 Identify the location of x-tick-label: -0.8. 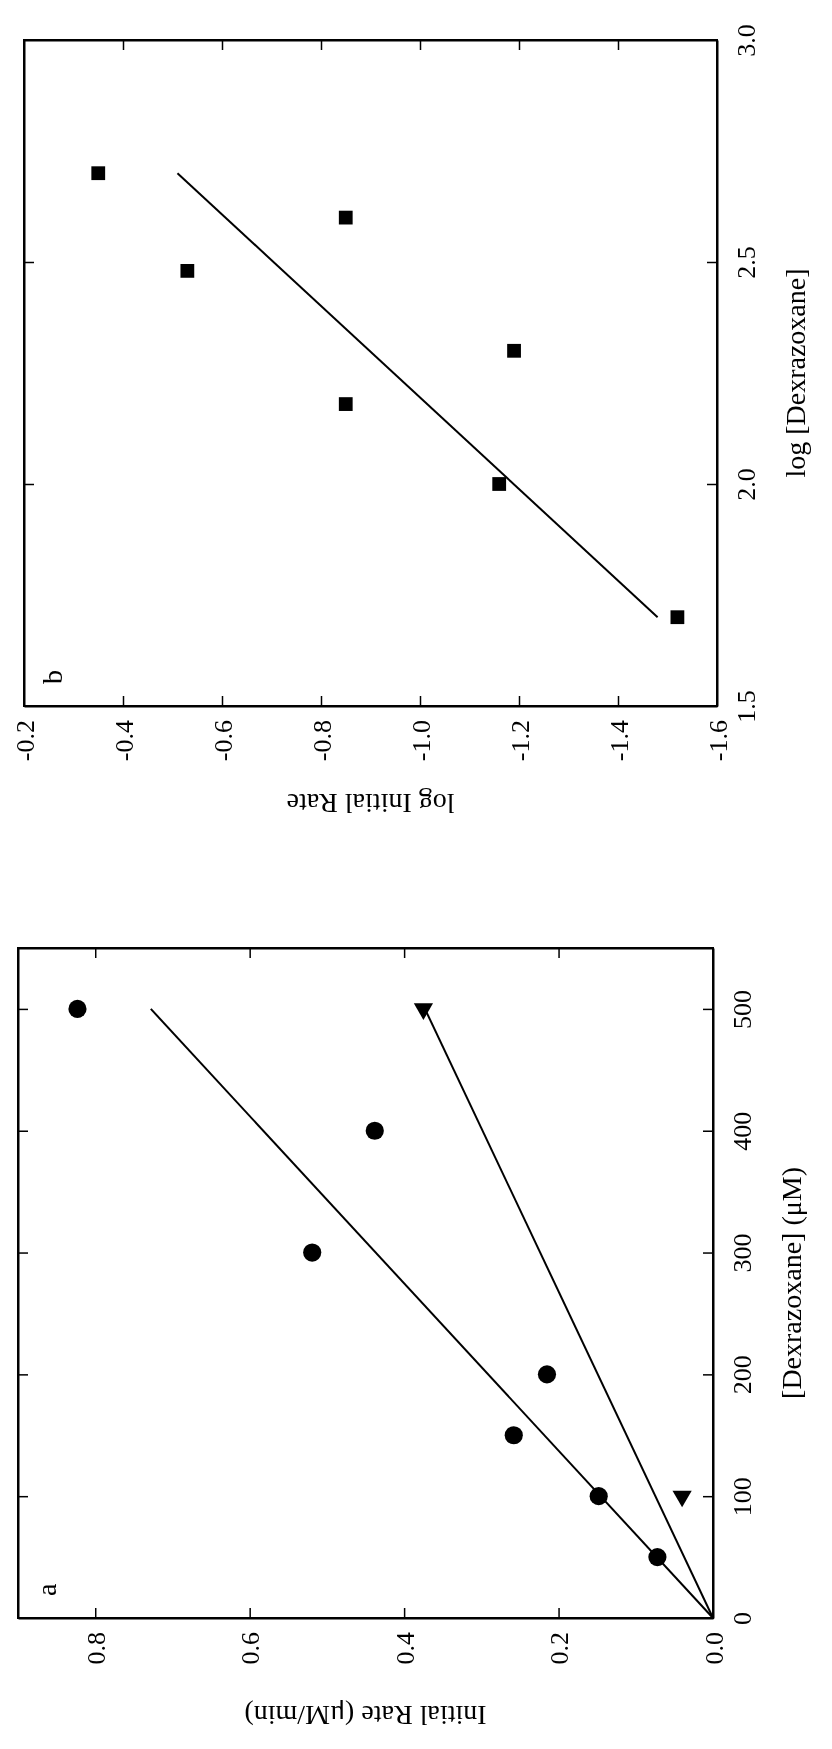
(322, 741).